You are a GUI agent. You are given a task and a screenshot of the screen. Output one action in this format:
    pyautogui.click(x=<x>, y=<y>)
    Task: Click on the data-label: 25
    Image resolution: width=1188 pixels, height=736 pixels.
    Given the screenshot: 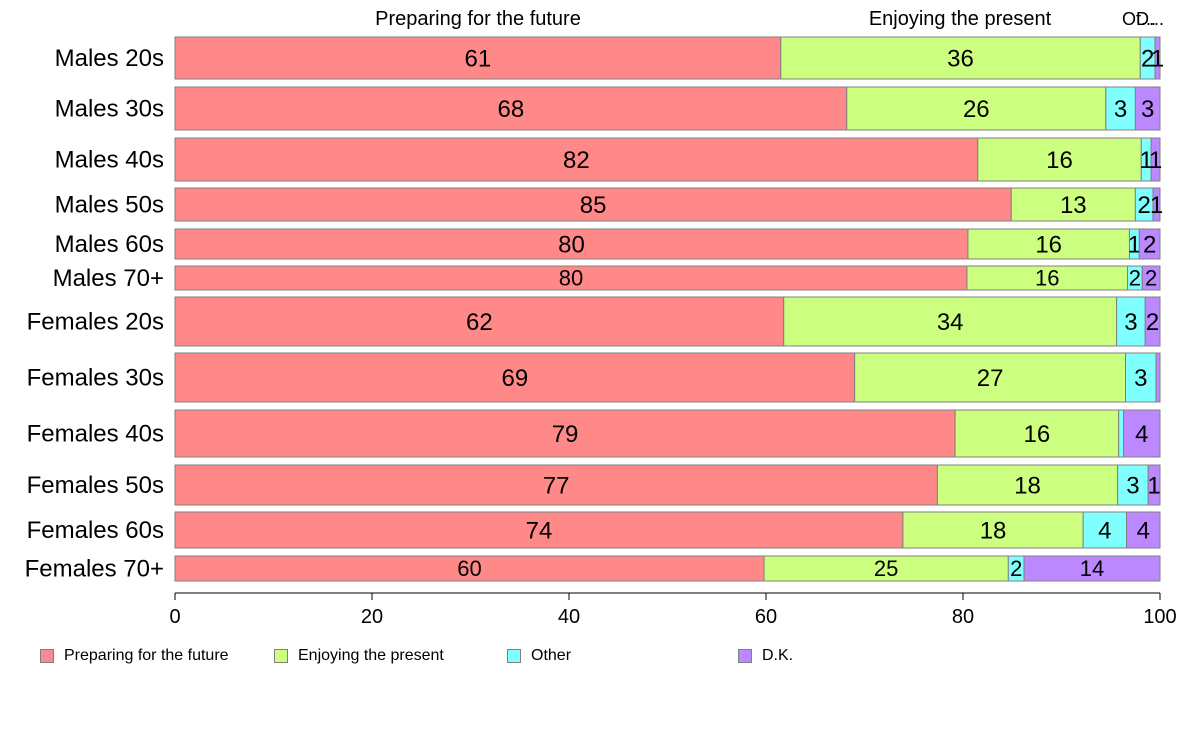 What is the action you would take?
    pyautogui.click(x=886, y=568)
    